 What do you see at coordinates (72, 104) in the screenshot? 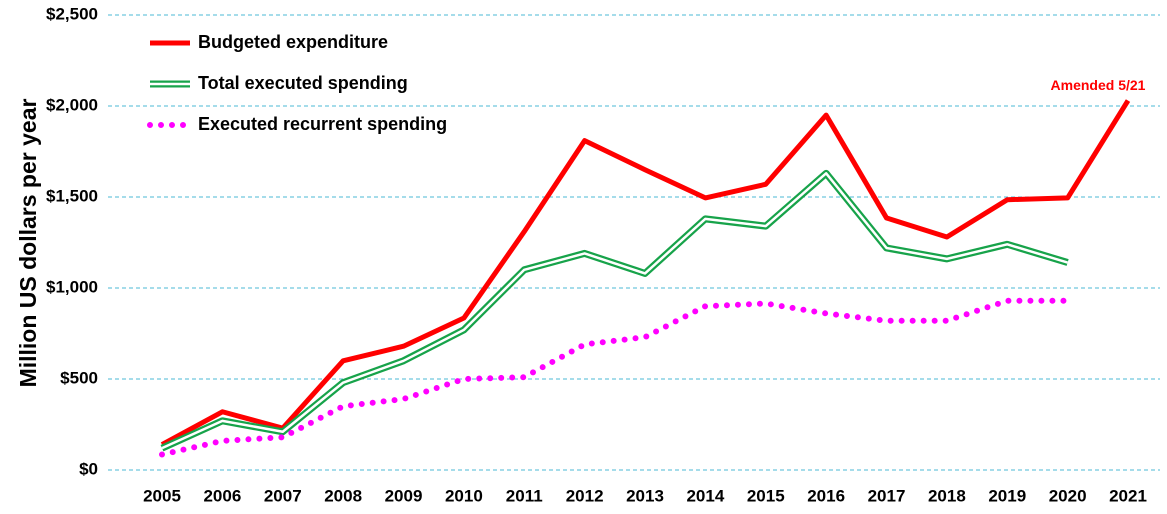
I see `y-tick-label: $2,000` at bounding box center [72, 104].